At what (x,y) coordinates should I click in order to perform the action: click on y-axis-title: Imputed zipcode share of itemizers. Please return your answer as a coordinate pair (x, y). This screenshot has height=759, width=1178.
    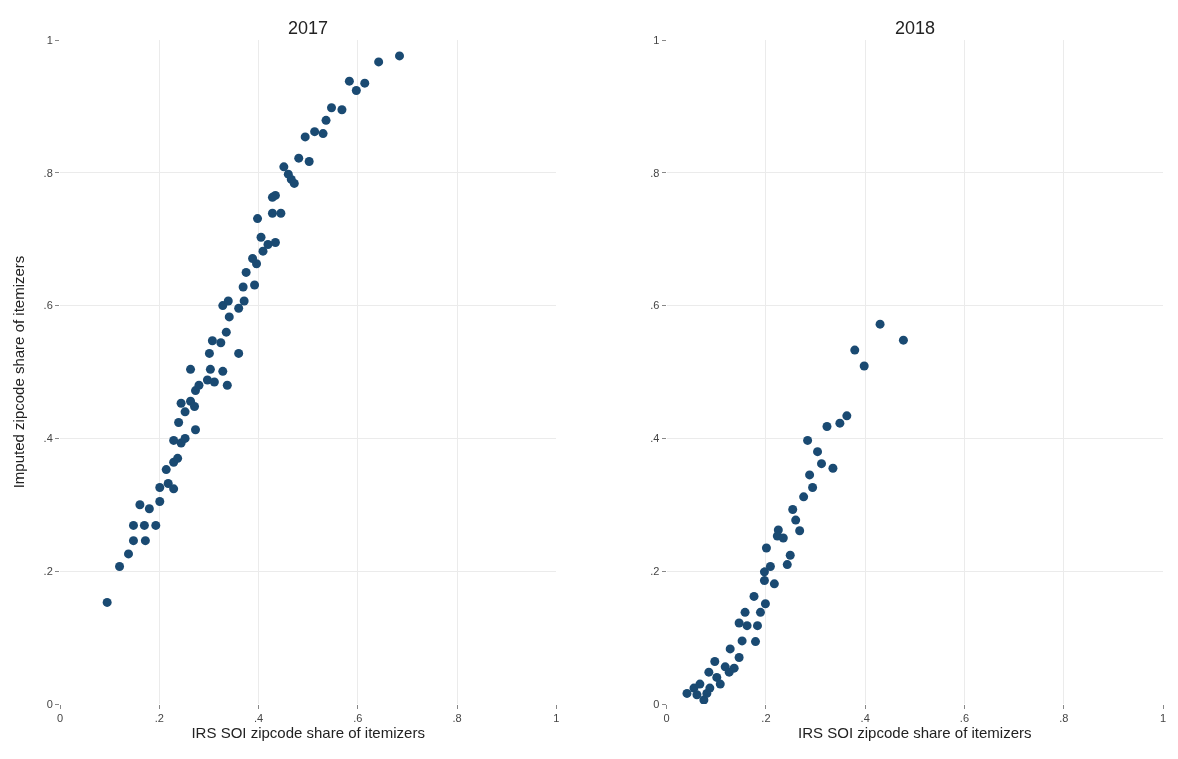
    Looking at the image, I should click on (18, 372).